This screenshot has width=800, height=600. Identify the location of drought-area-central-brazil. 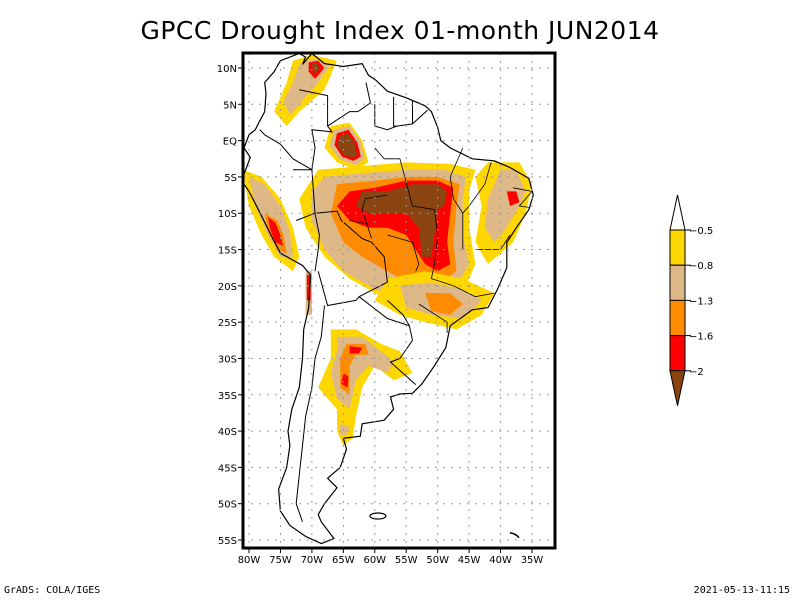
(387, 235).